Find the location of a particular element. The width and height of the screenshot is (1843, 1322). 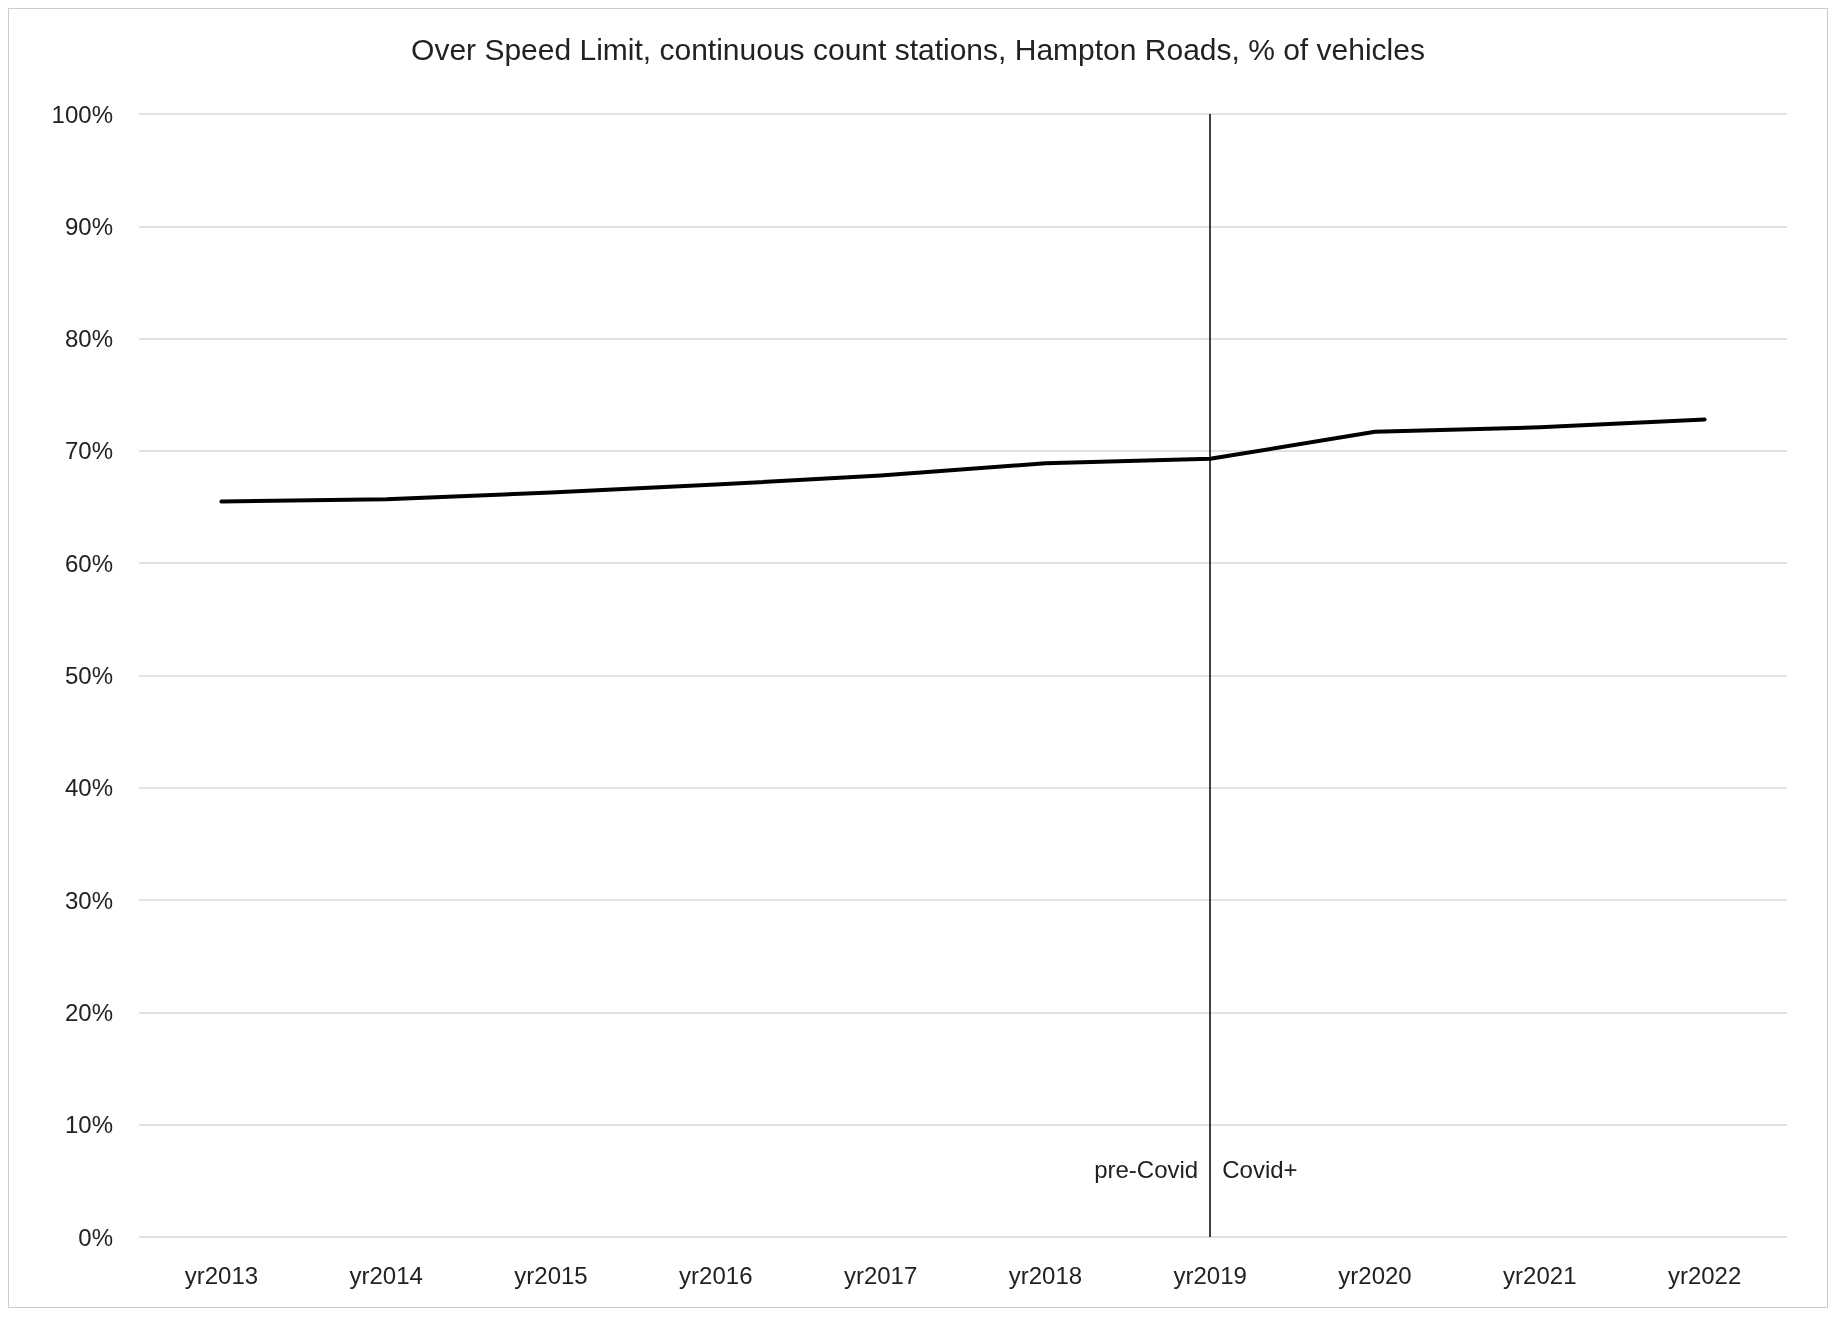

y-tick-label: 90% is located at coordinates (88, 226).